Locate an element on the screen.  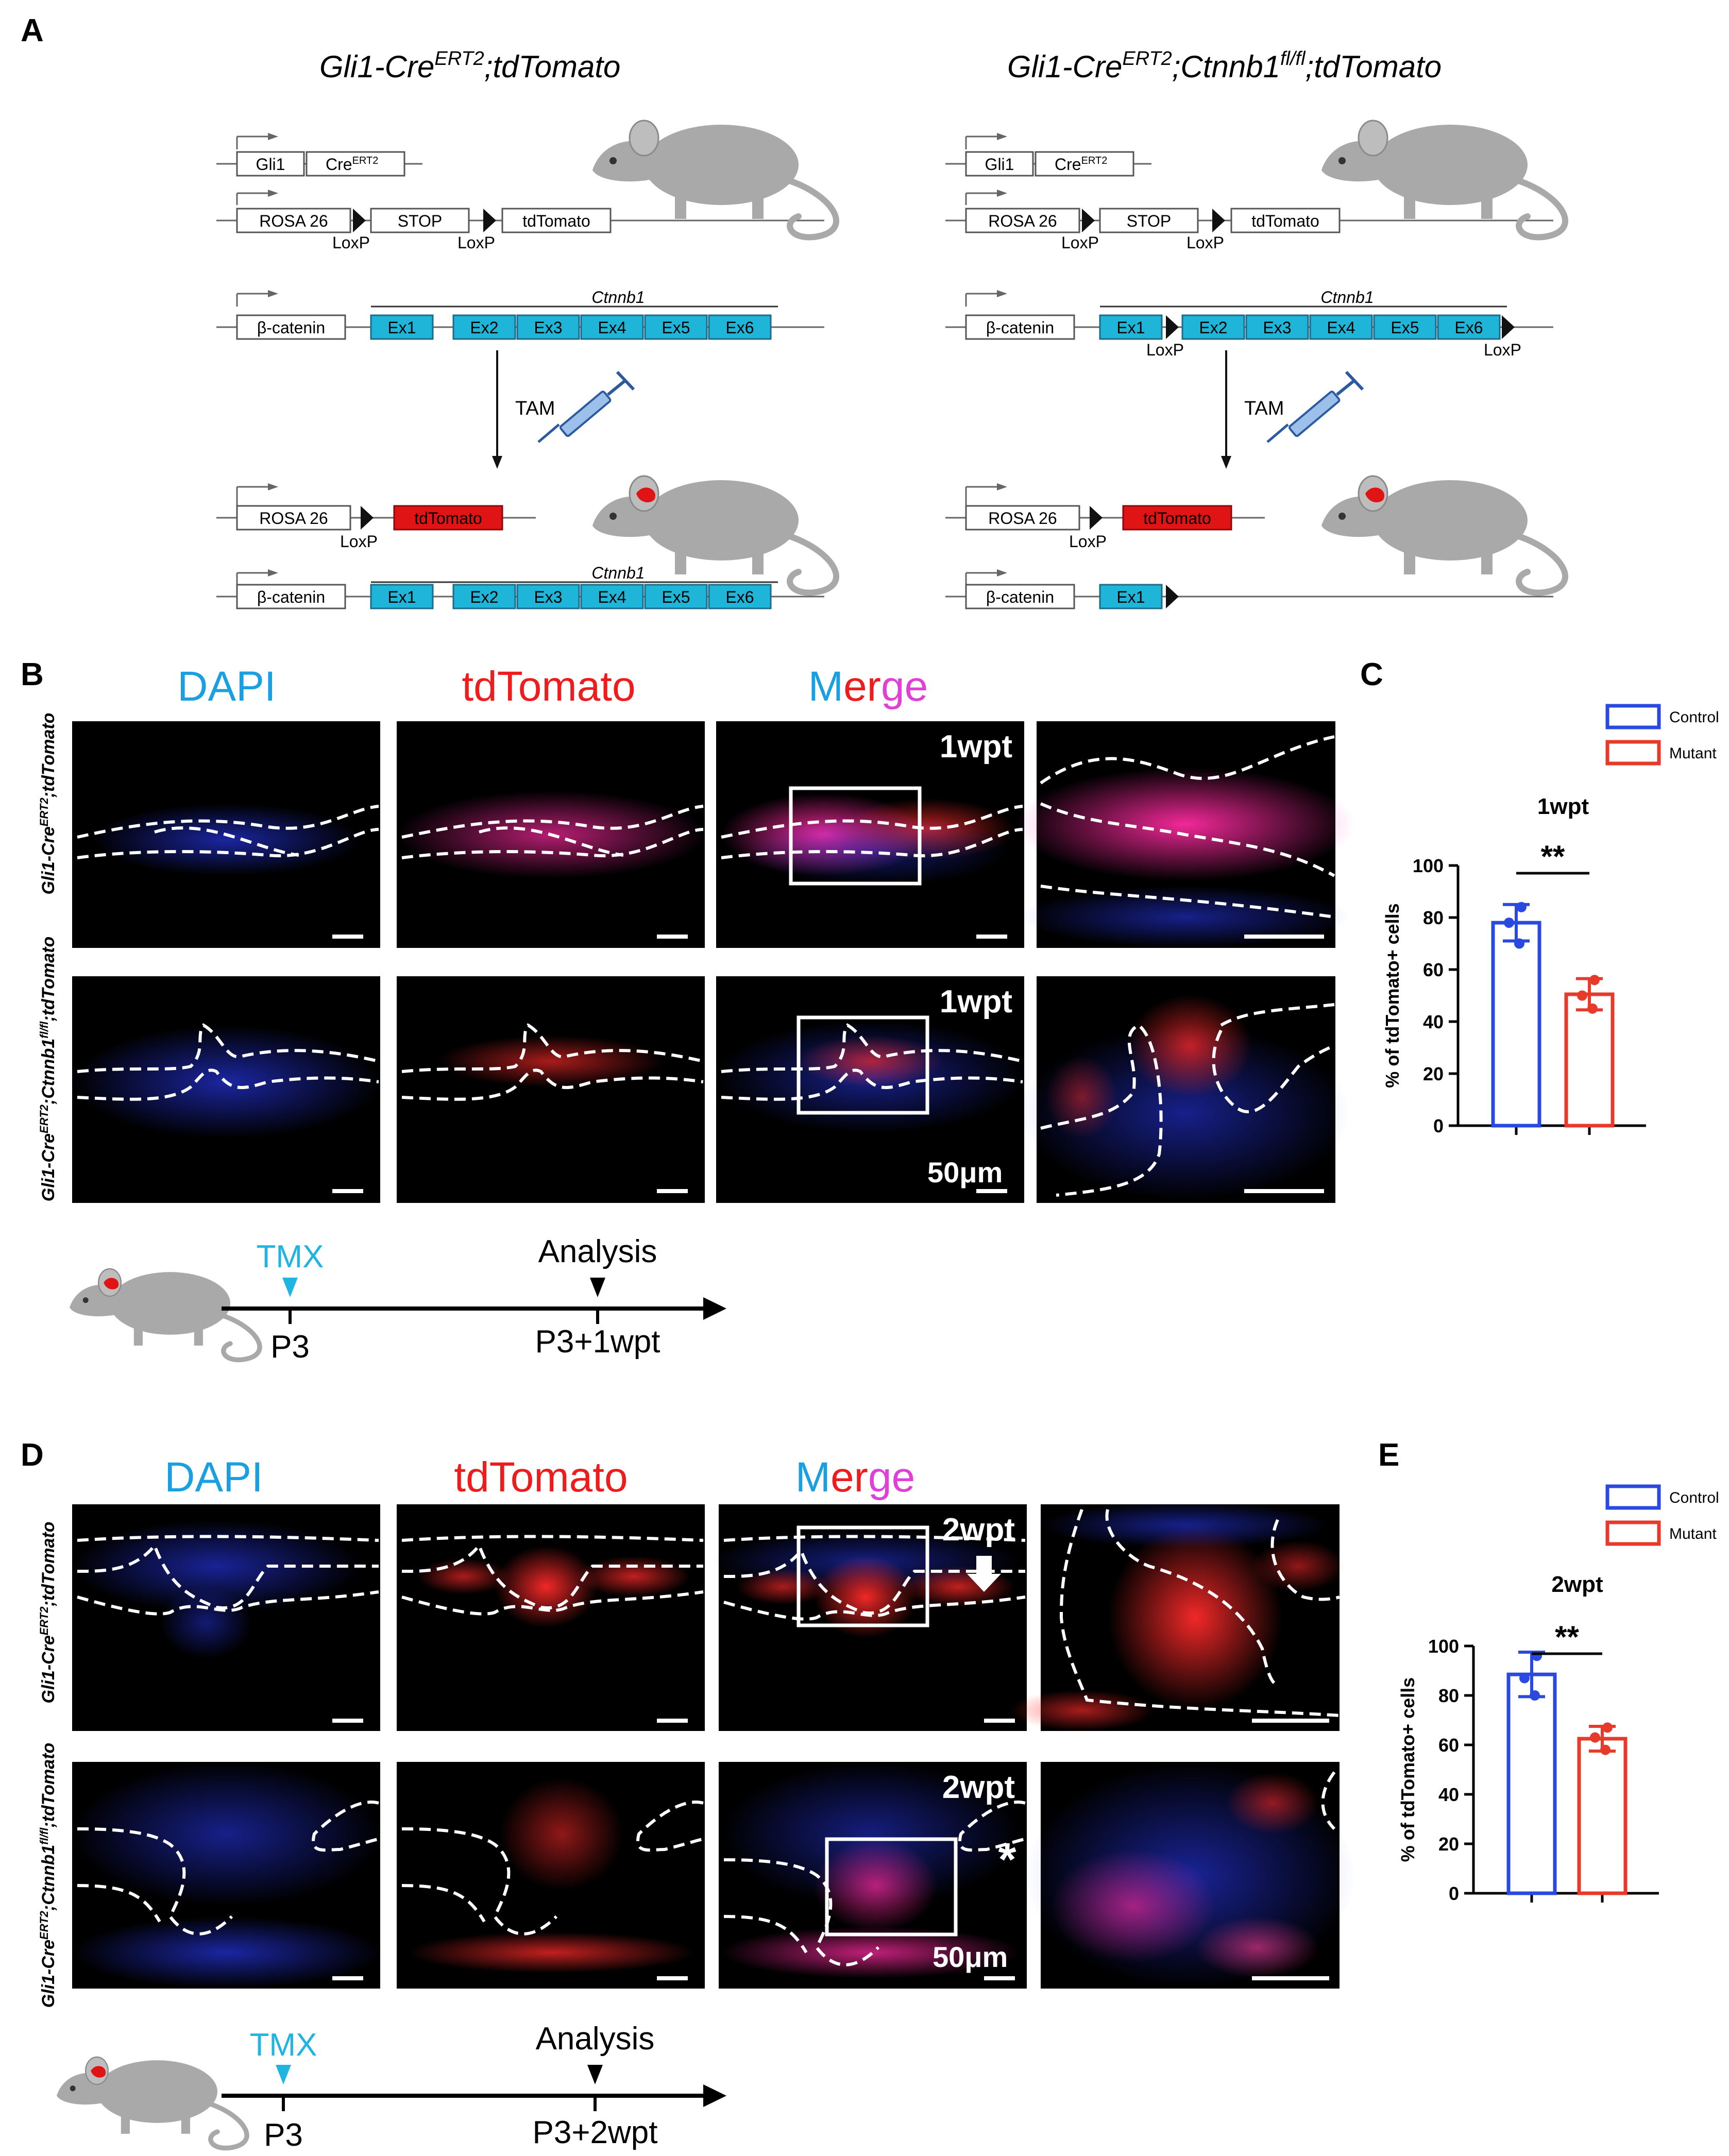
scale-label: 50μm is located at coordinates (970, 1957).